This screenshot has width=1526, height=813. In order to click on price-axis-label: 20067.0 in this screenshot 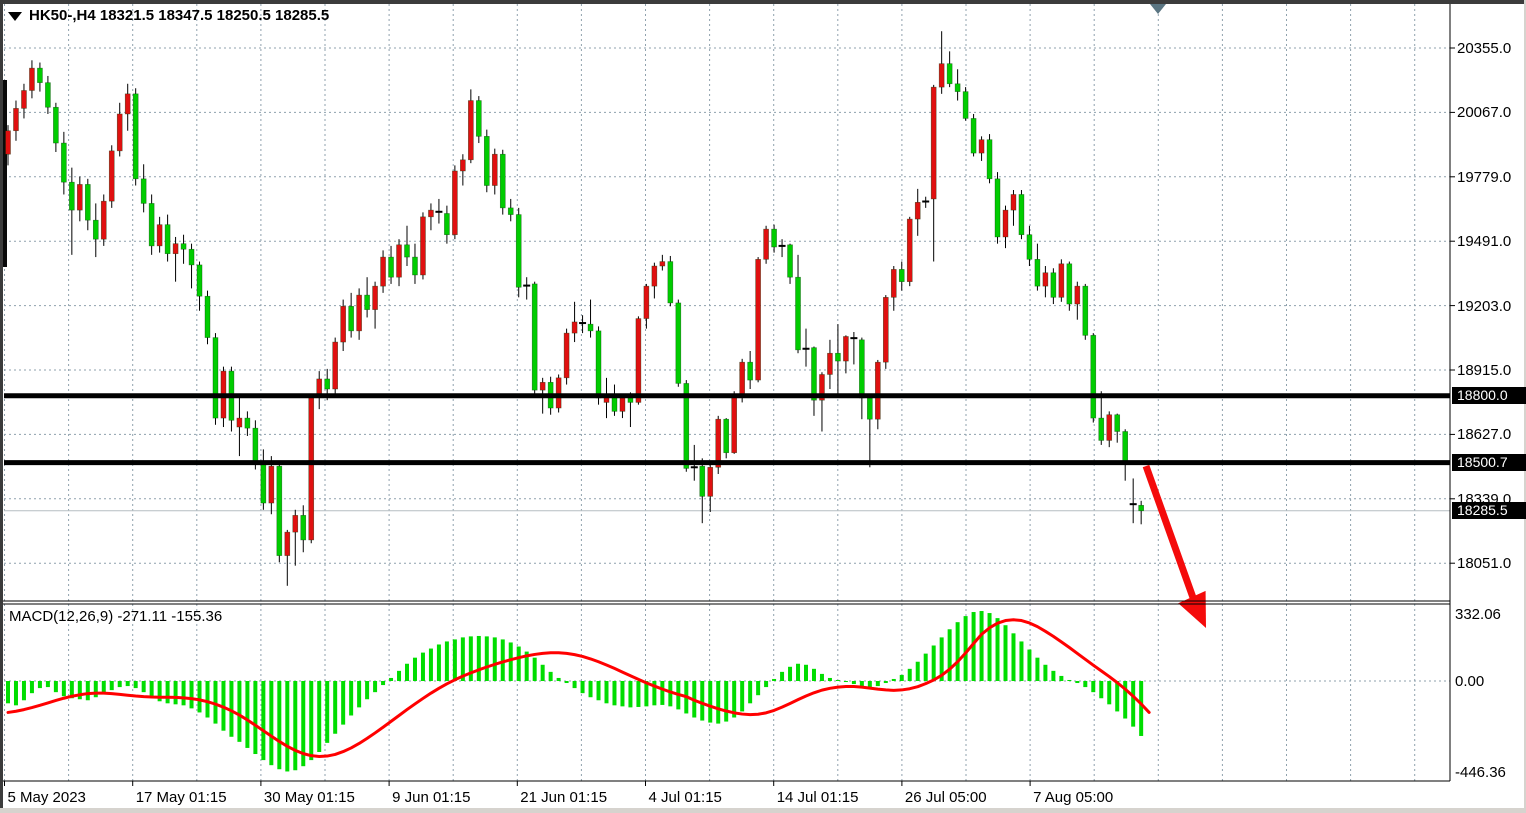, I will do `click(1484, 113)`.